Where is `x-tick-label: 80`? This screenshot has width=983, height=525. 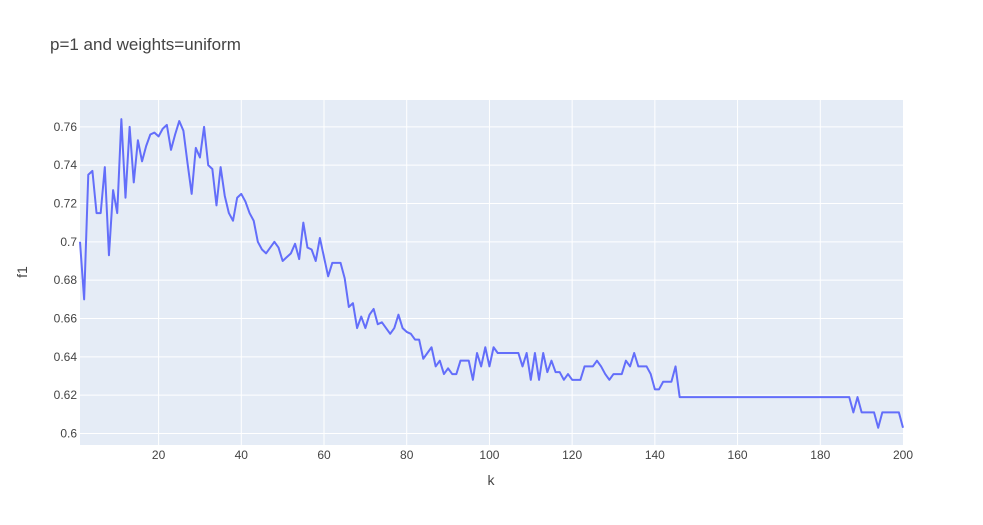
x-tick-label: 80 is located at coordinates (407, 455).